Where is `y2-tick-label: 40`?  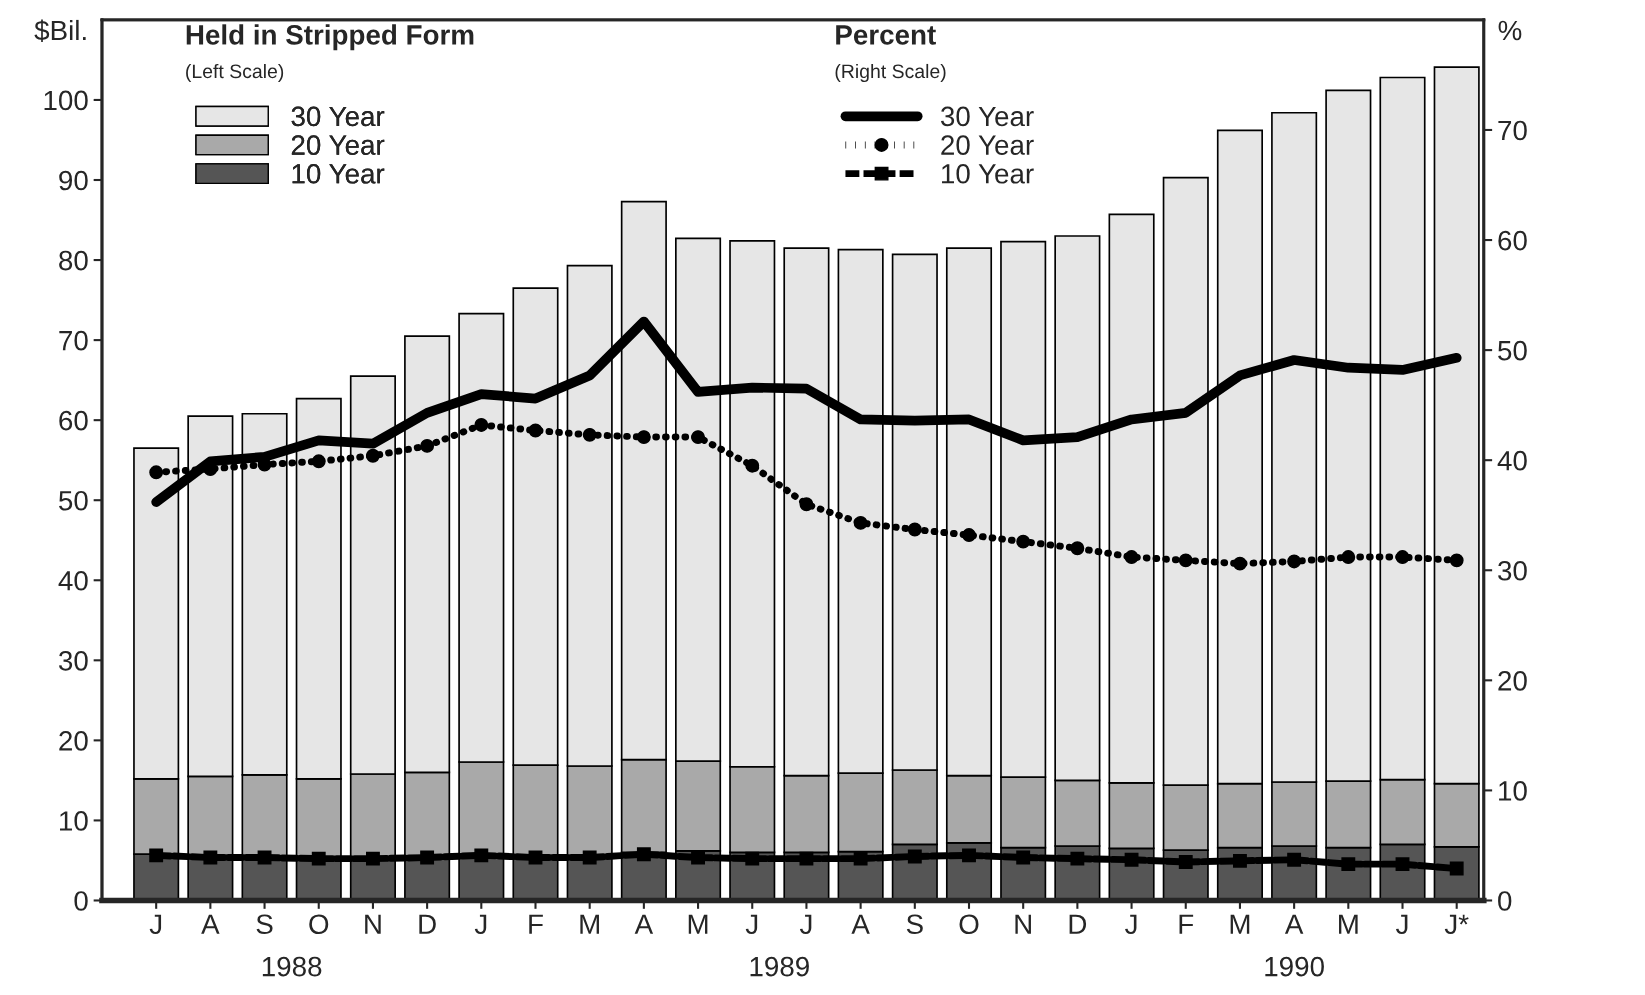
y2-tick-label: 40 is located at coordinates (1512, 460).